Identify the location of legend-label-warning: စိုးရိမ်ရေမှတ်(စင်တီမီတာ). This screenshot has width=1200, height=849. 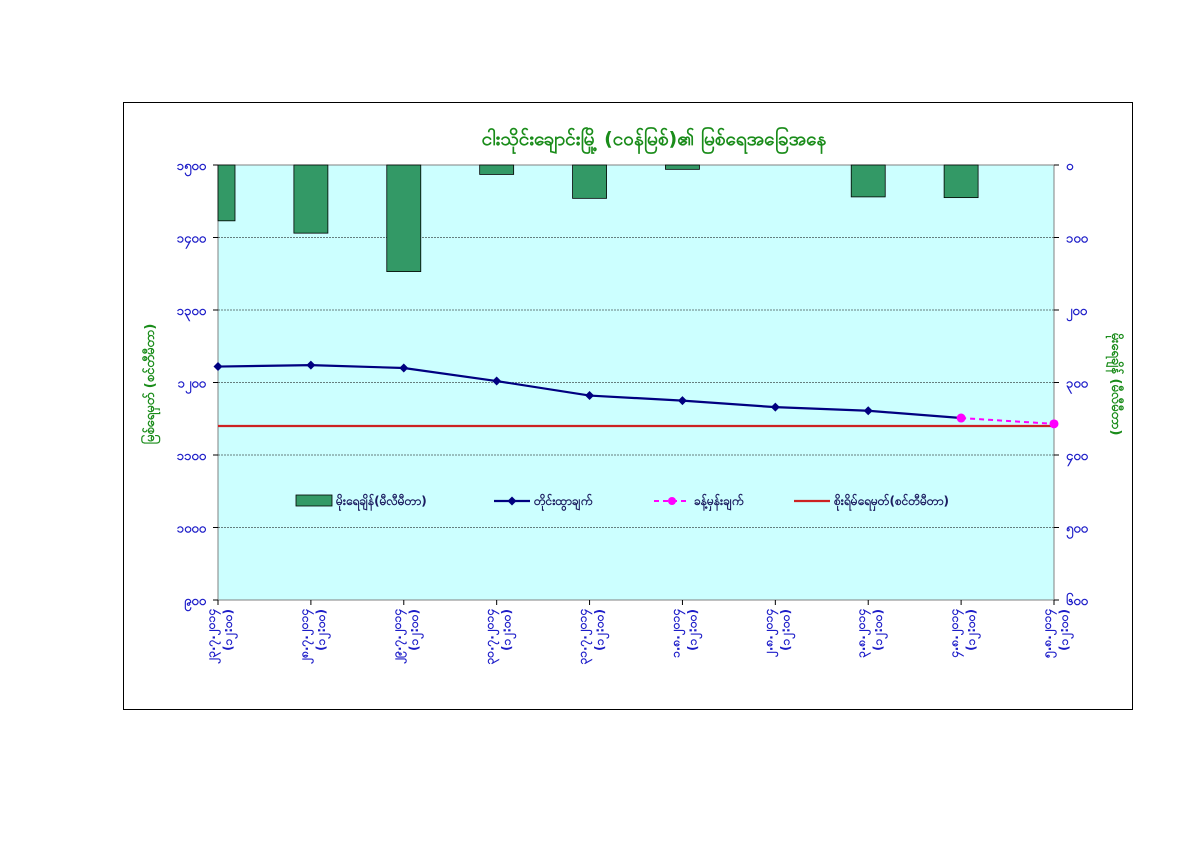
(891, 502).